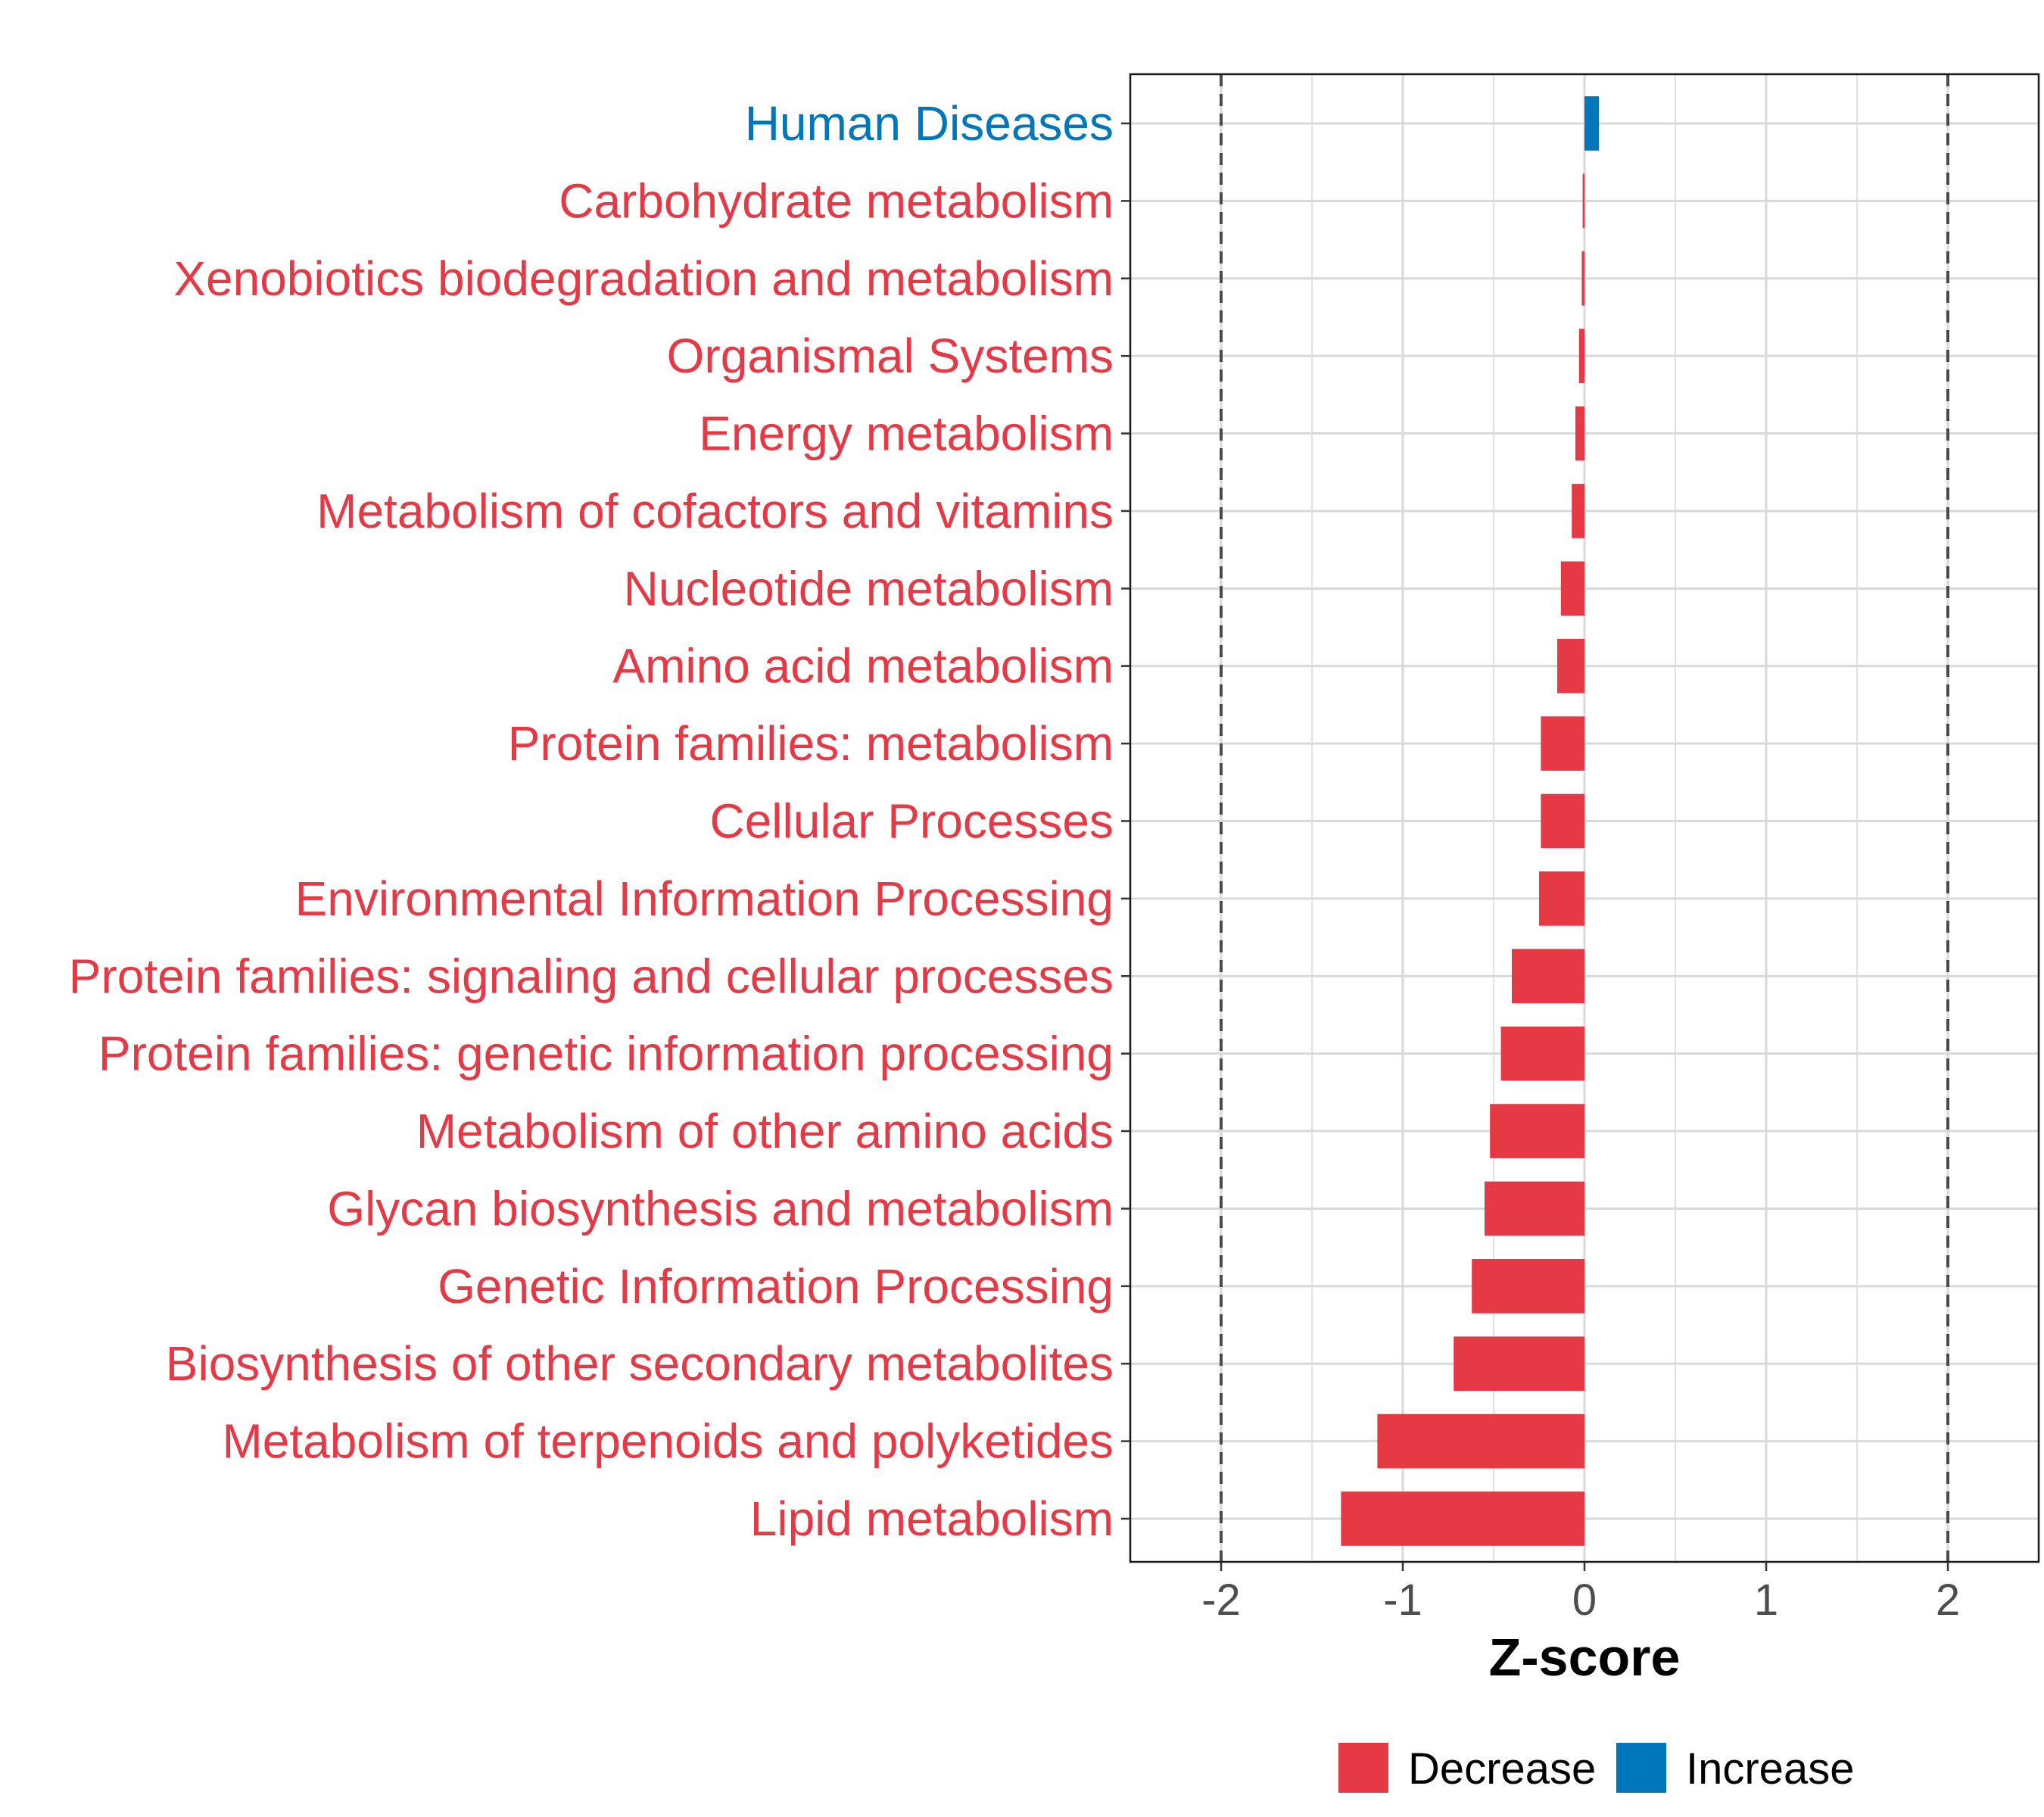  I want to click on y-axis-ticks, so click(1125, 821).